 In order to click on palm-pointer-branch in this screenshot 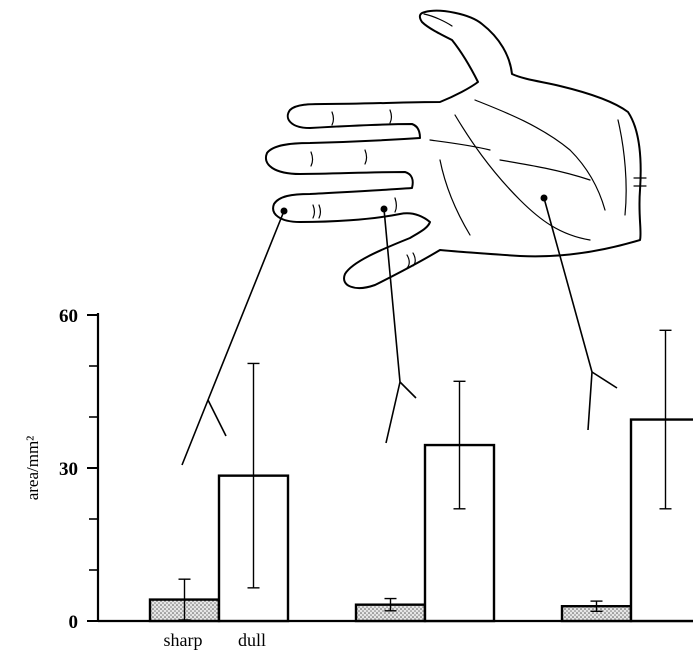, I will do `click(604, 380)`.